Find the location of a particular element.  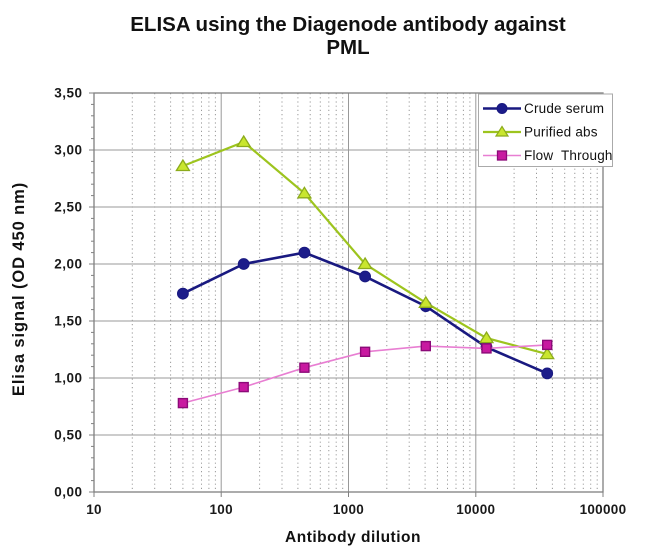

svg-text: 1,50 is located at coordinates (68, 321).